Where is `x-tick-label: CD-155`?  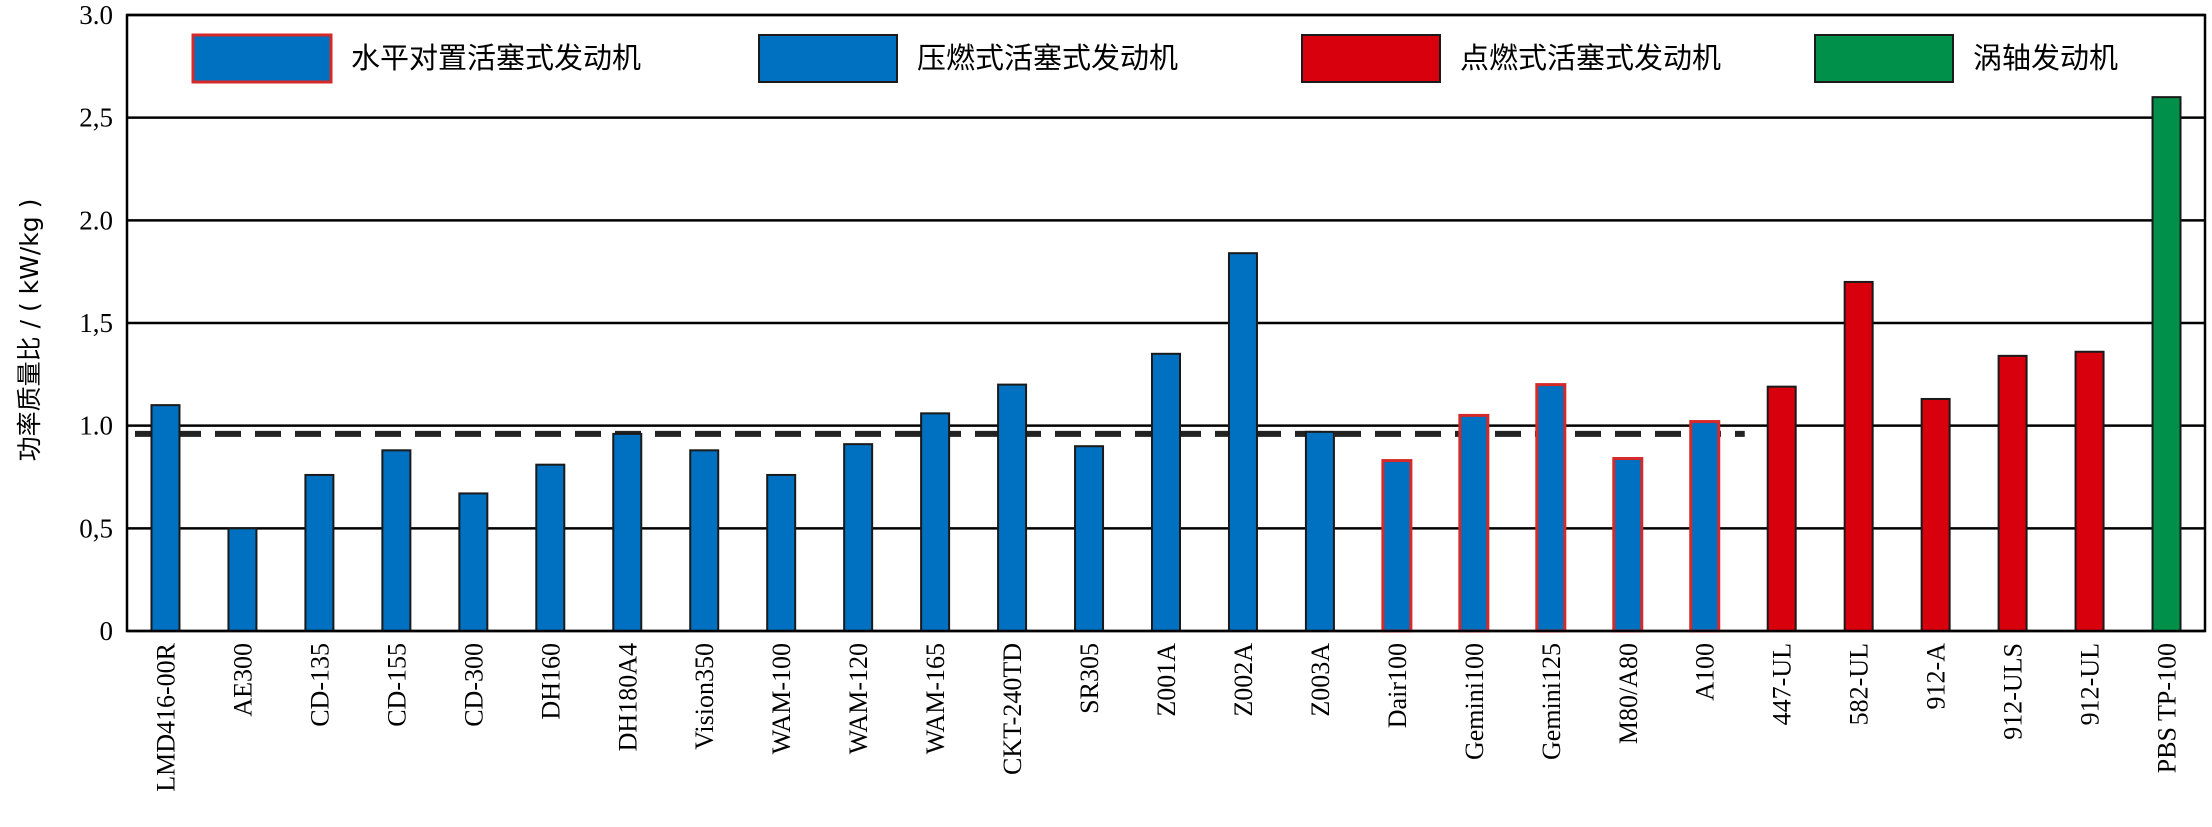 x-tick-label: CD-155 is located at coordinates (396, 685).